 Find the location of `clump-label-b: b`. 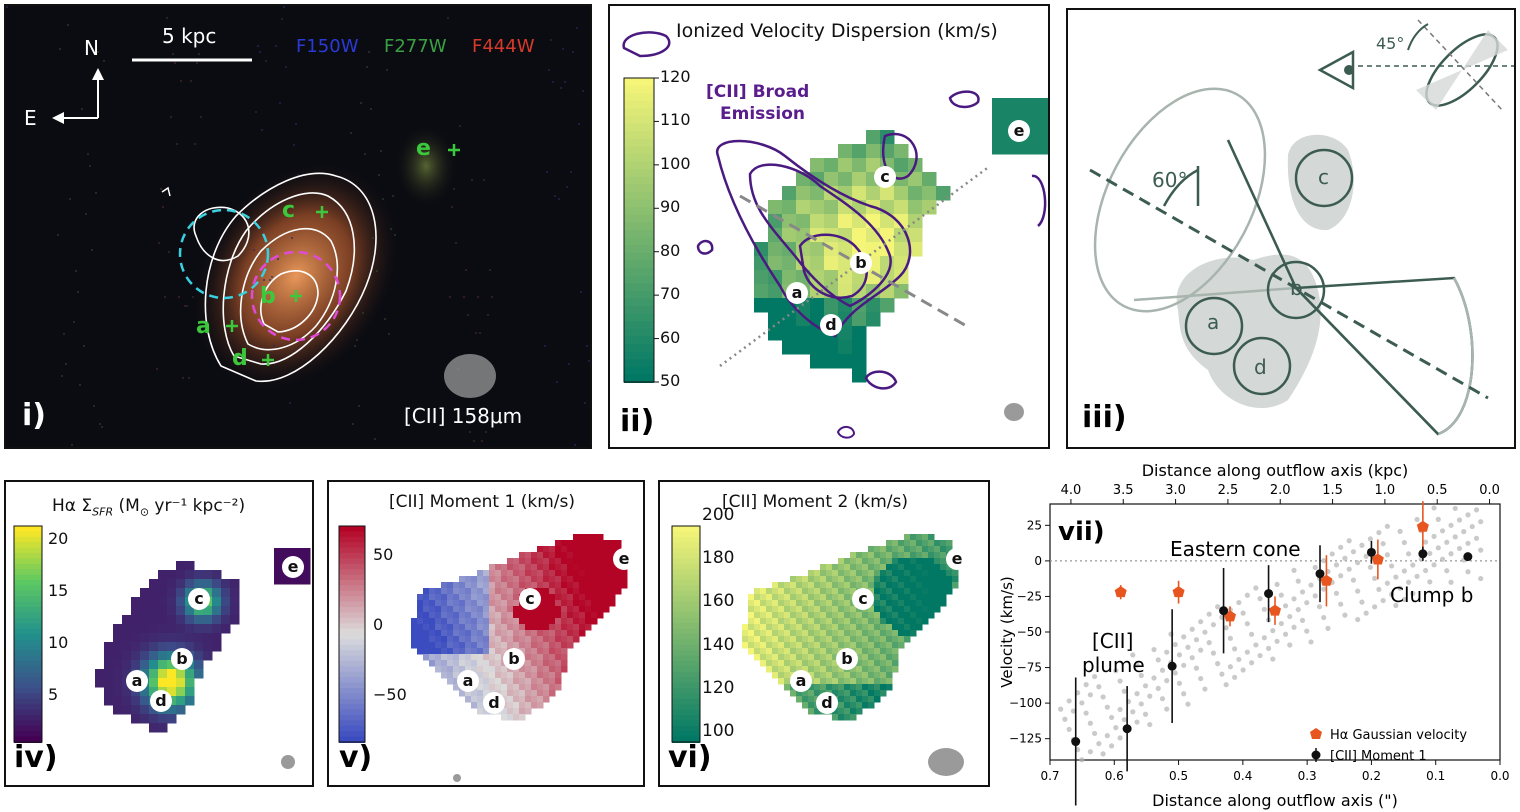

clump-label-b: b is located at coordinates (182, 659).